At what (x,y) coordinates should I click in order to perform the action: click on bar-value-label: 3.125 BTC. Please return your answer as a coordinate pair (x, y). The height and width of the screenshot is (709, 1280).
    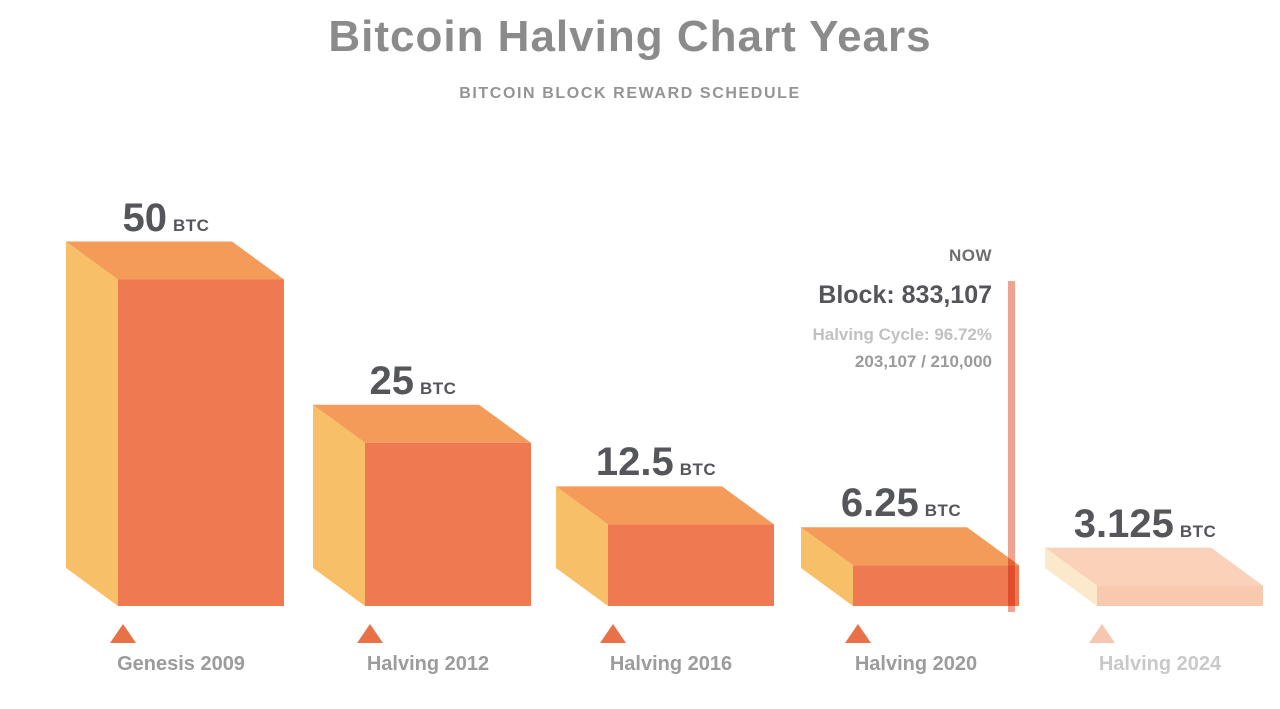
    Looking at the image, I should click on (1145, 528).